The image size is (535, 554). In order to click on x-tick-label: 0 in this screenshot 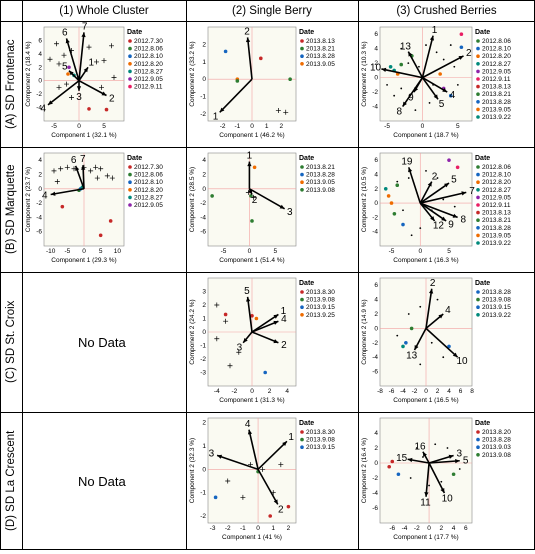, I will do `click(426, 391)`.